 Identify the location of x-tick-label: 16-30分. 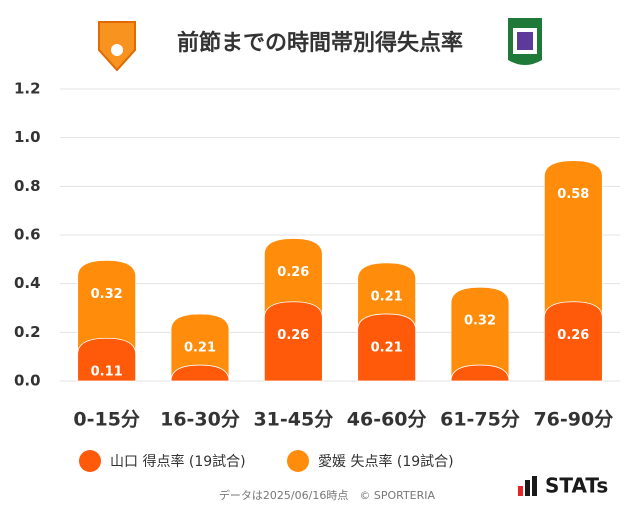
(200, 420).